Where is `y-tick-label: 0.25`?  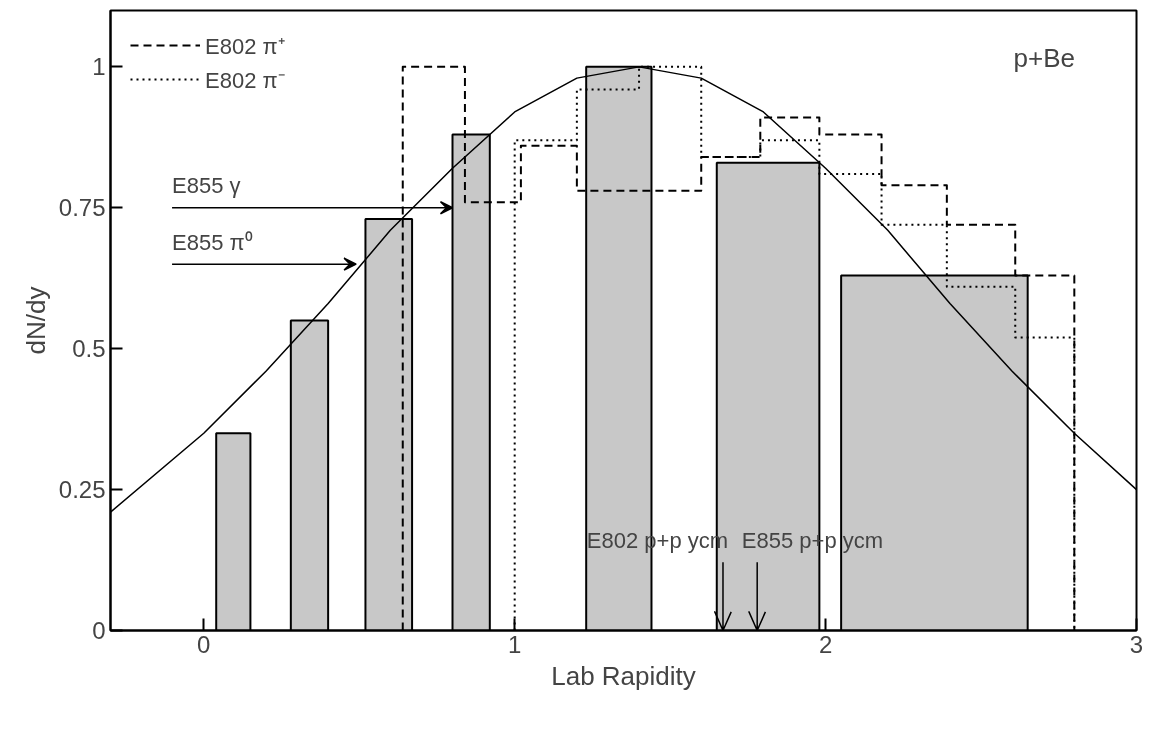 y-tick-label: 0.25 is located at coordinates (82, 490).